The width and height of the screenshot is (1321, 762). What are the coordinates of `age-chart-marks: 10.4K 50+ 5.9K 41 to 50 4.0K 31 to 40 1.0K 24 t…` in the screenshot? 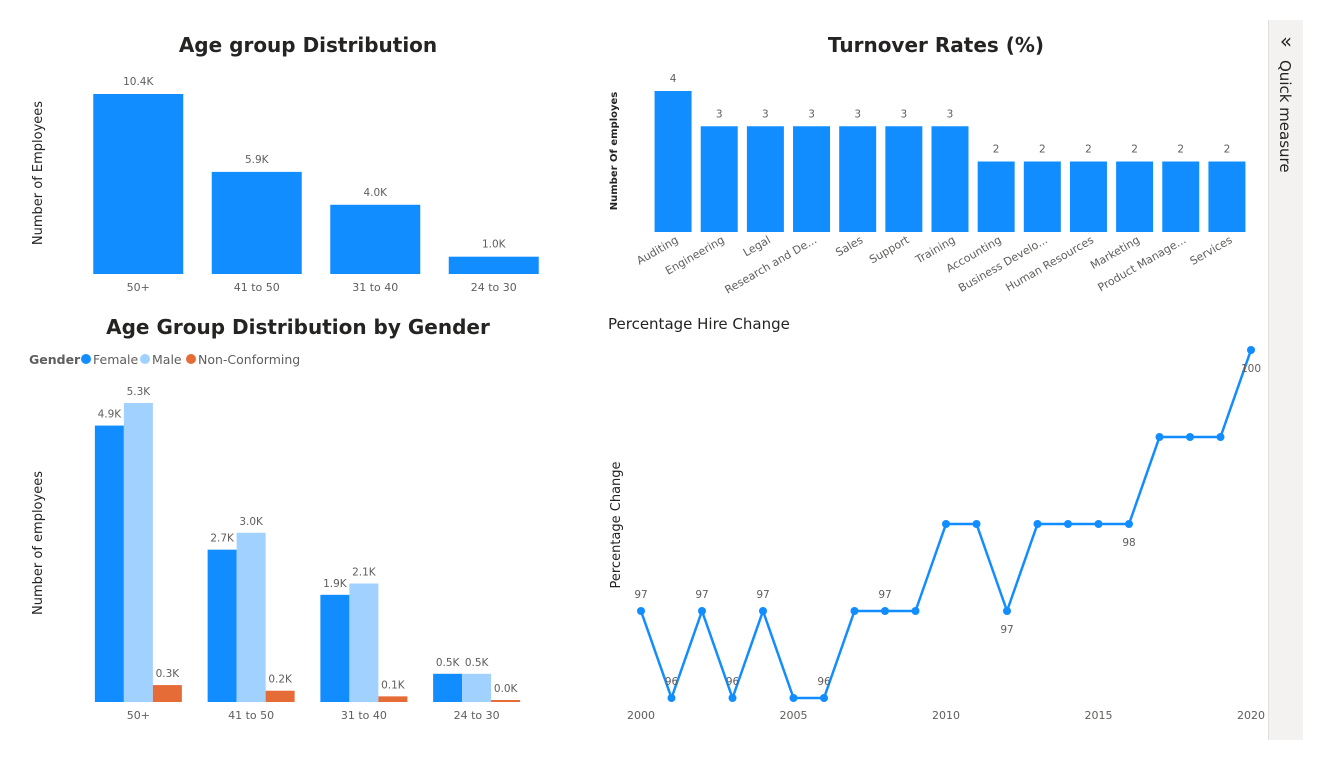 It's located at (316, 185).